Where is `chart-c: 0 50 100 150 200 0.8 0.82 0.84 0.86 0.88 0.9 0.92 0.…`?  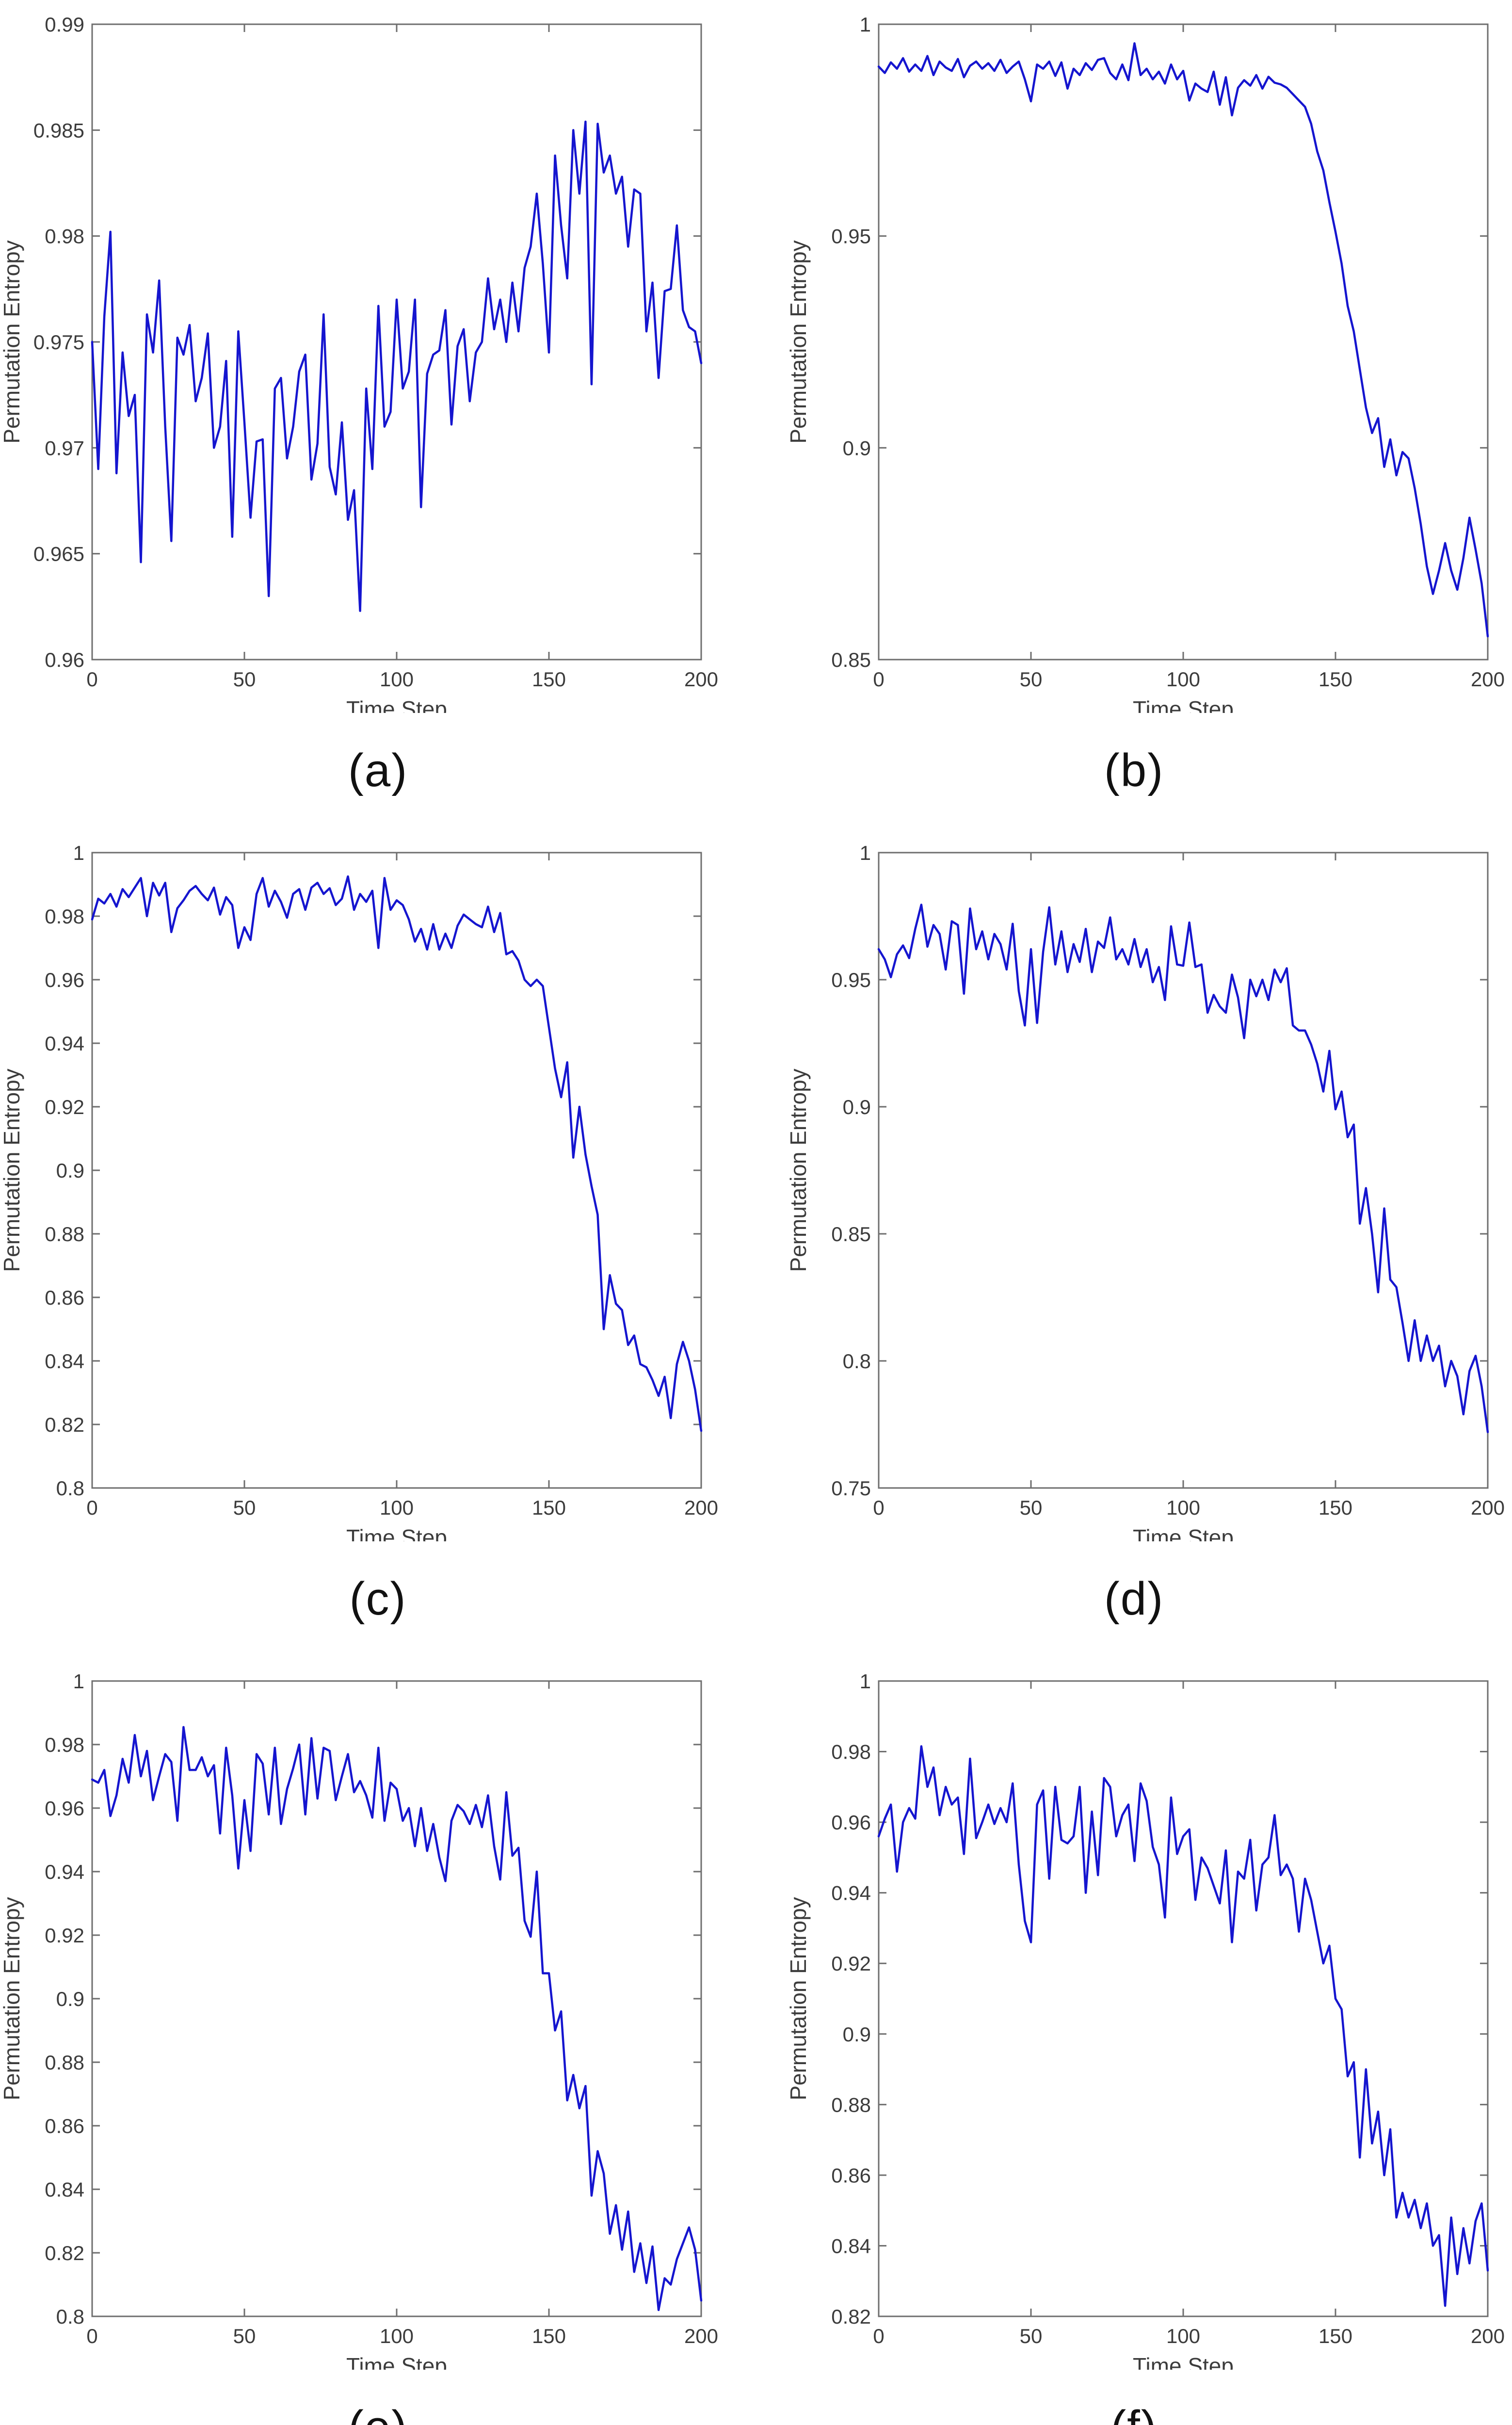 chart-c: 0 50 100 150 200 0.8 0.82 0.84 0.86 0.88 0.9 0.92 0.… is located at coordinates (359, 1191).